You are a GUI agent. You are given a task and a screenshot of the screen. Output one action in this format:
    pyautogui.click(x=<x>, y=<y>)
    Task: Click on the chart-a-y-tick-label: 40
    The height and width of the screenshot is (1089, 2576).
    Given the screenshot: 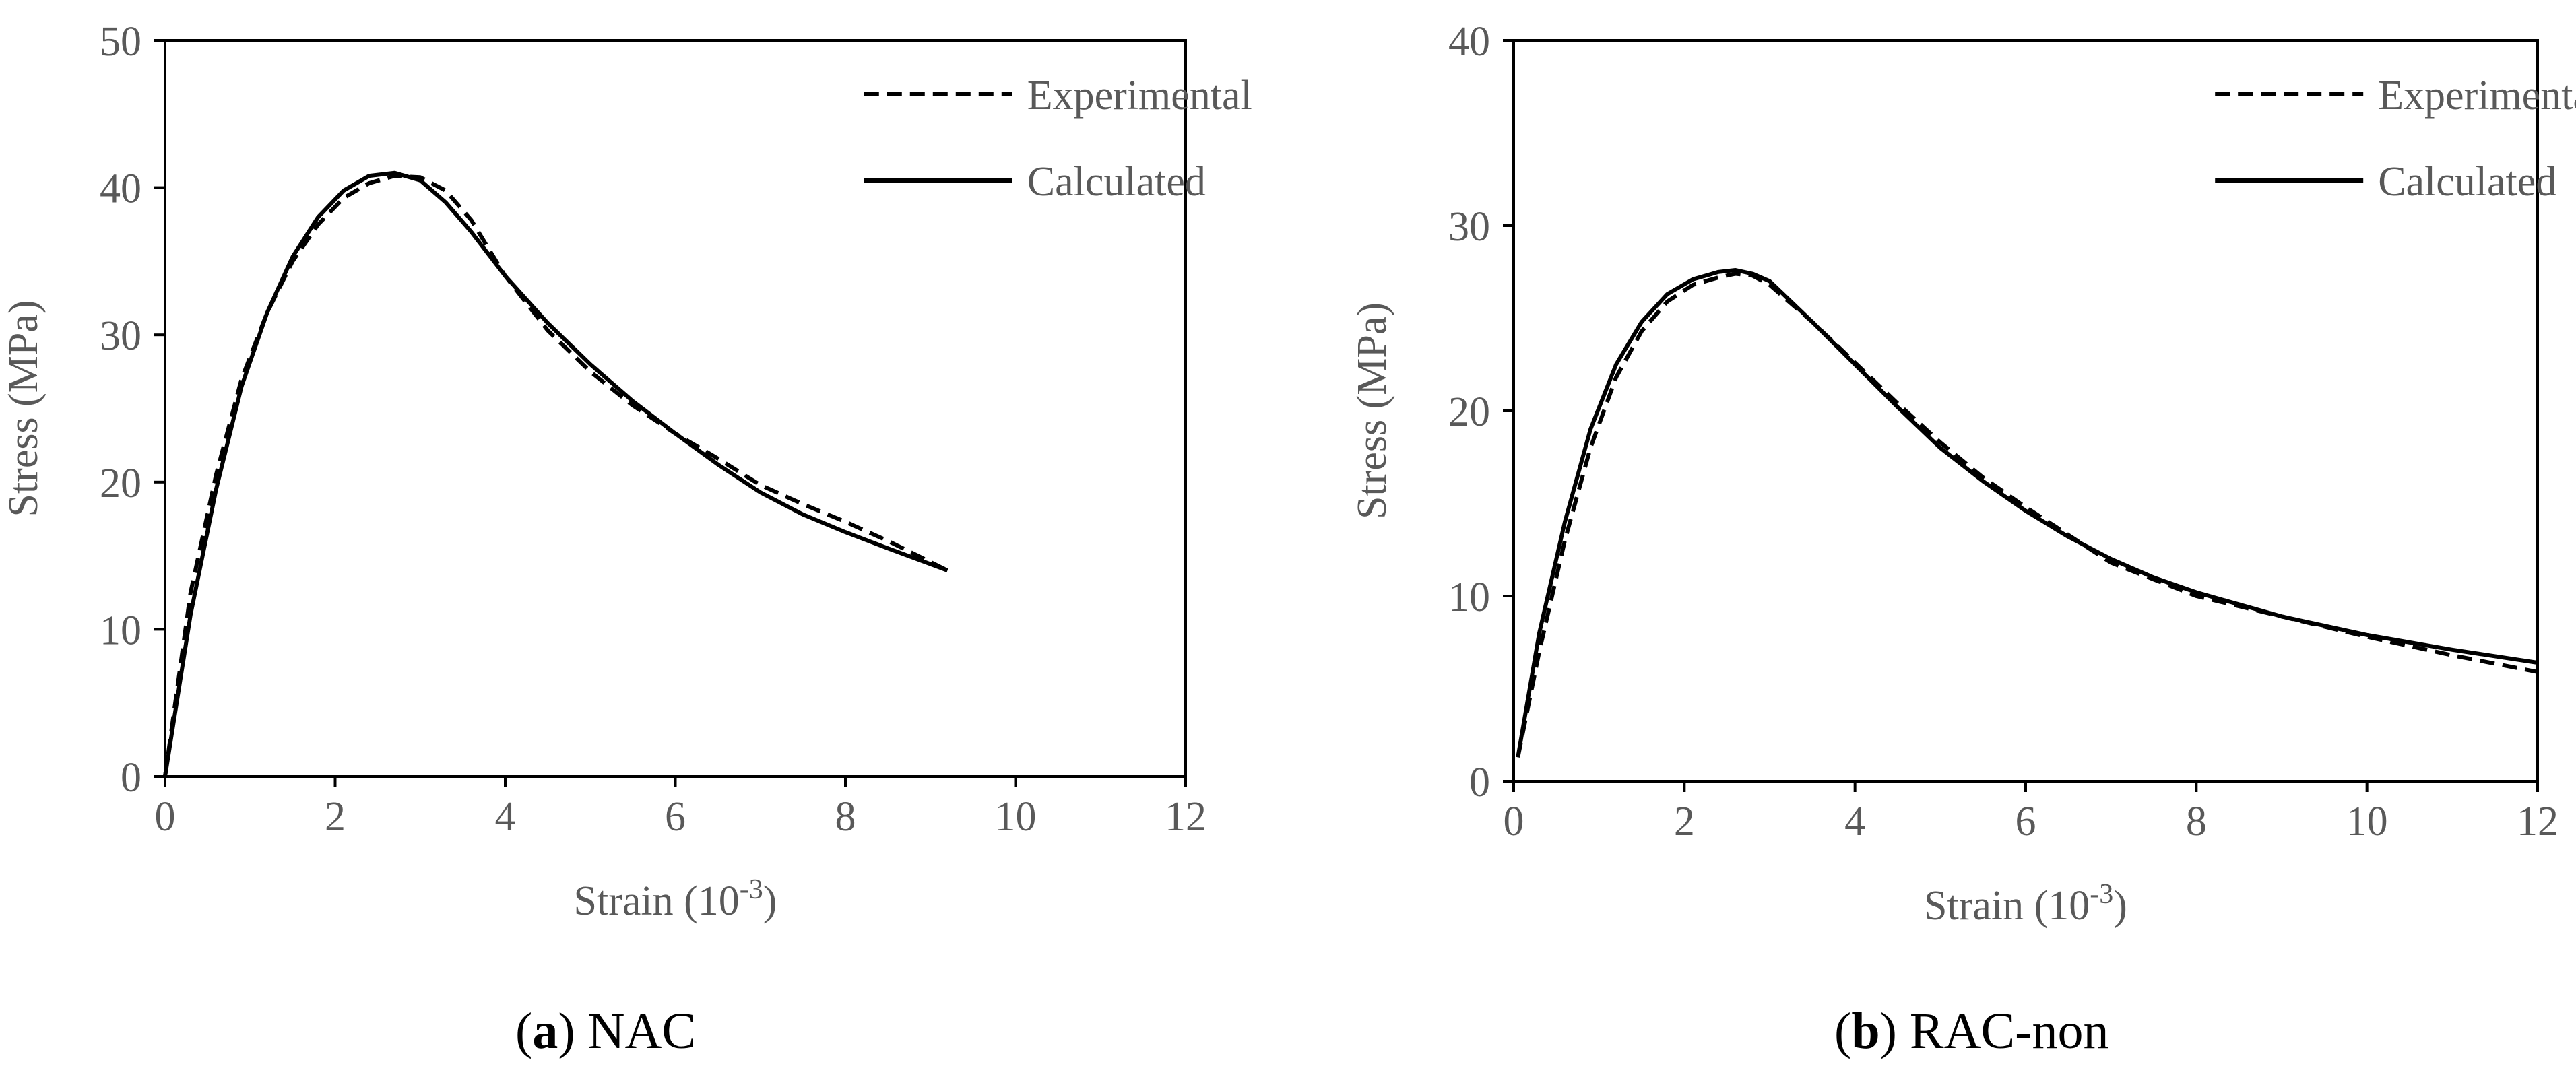 What is the action you would take?
    pyautogui.click(x=121, y=189)
    